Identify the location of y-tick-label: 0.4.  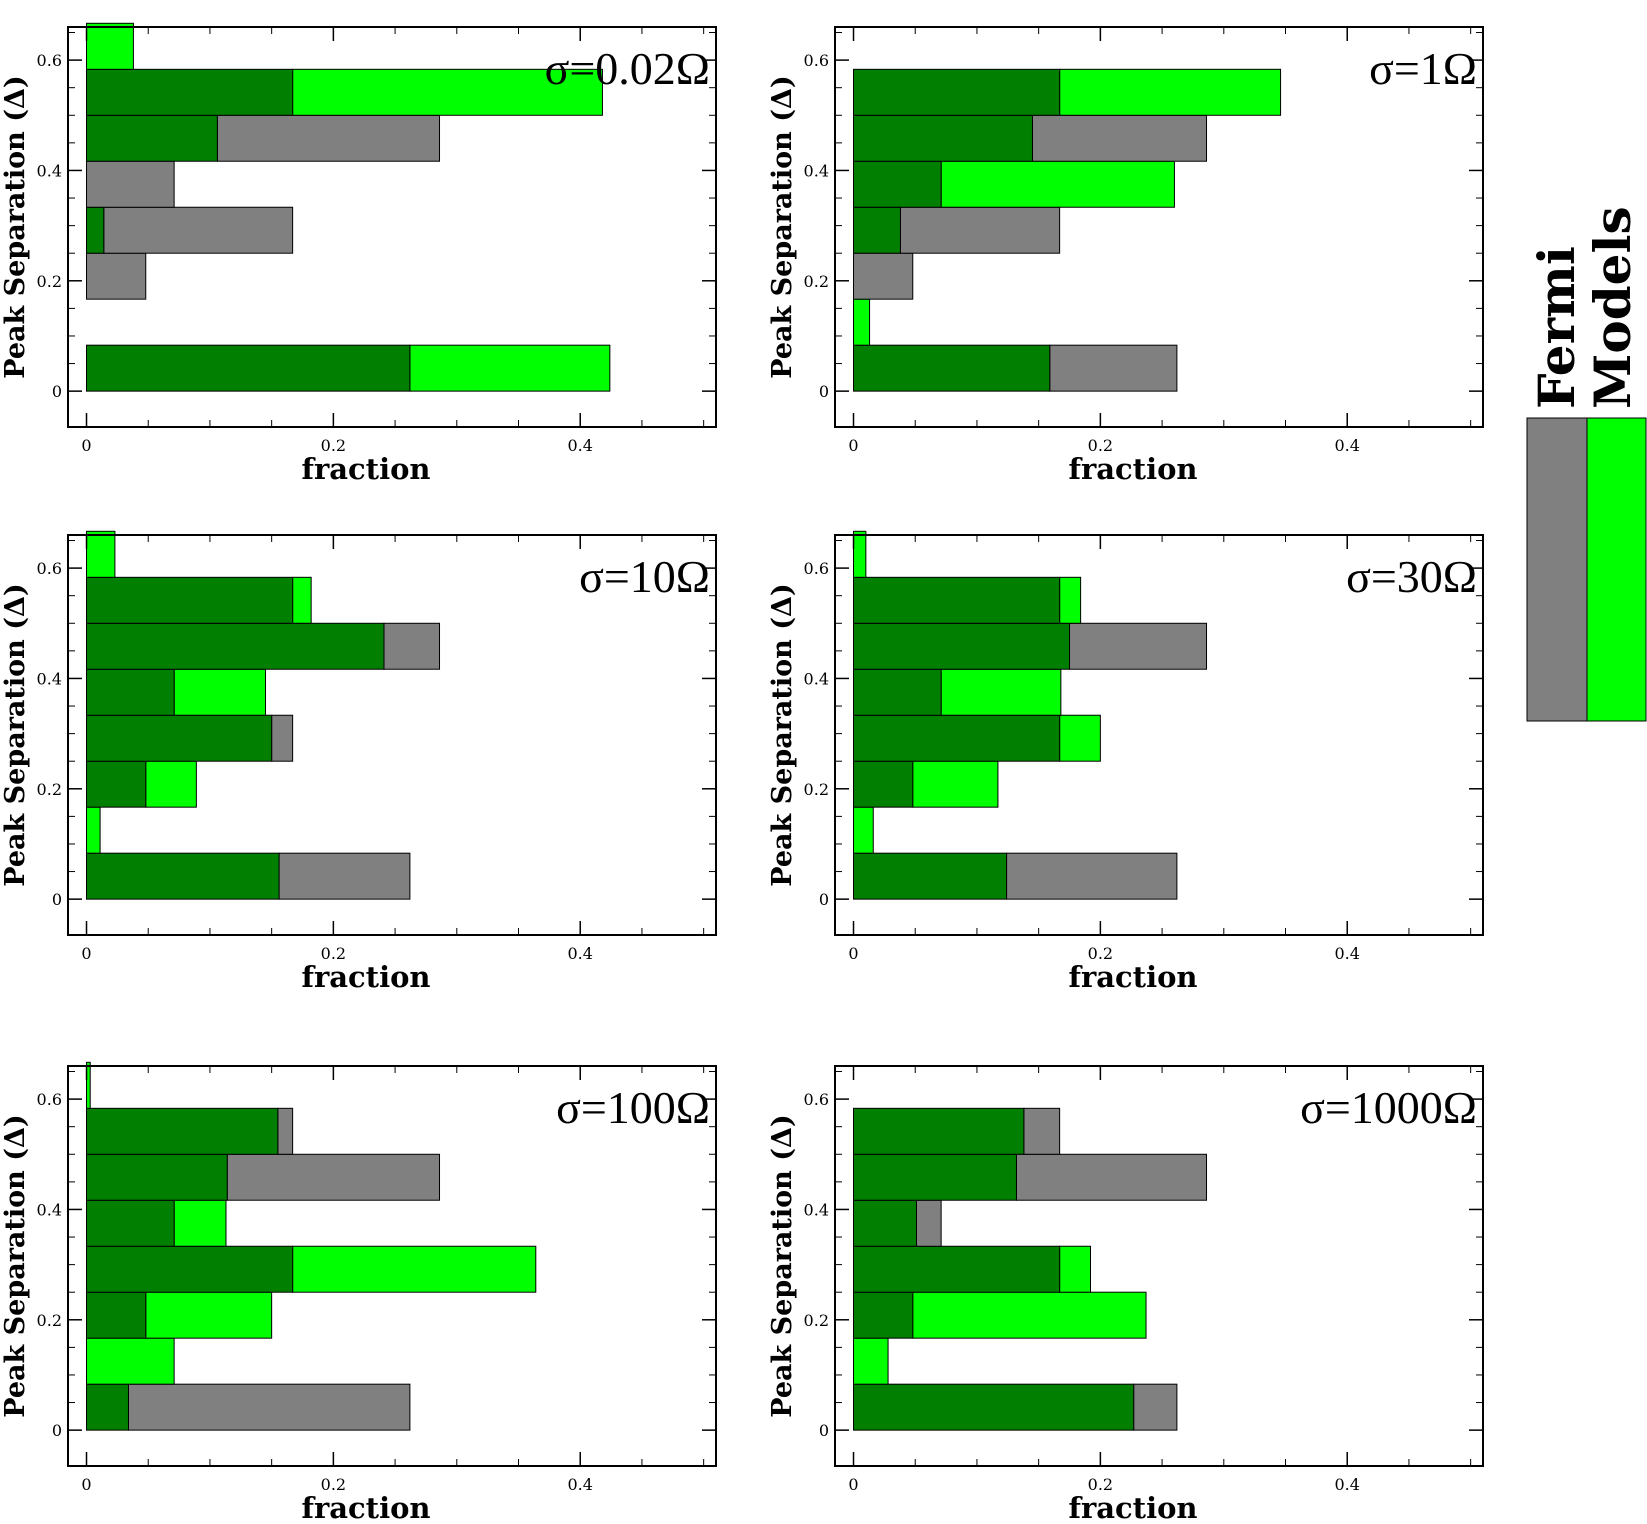
(816, 1209).